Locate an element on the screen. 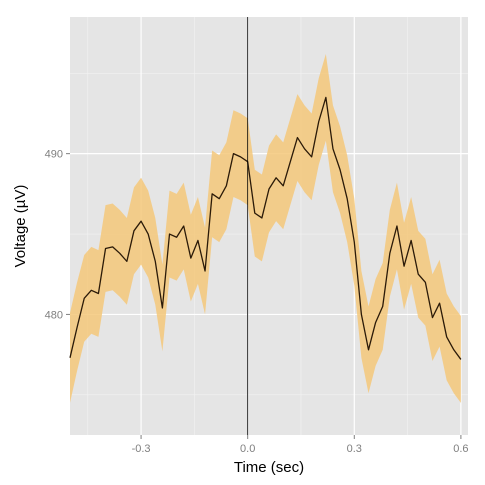  x-tick-label: -0.3 is located at coordinates (141, 449).